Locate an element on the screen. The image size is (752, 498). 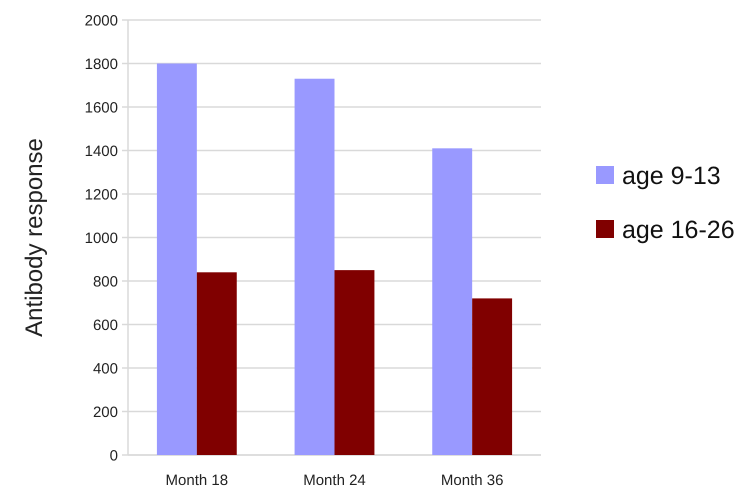
legend-label: age 16-26 is located at coordinates (678, 230).